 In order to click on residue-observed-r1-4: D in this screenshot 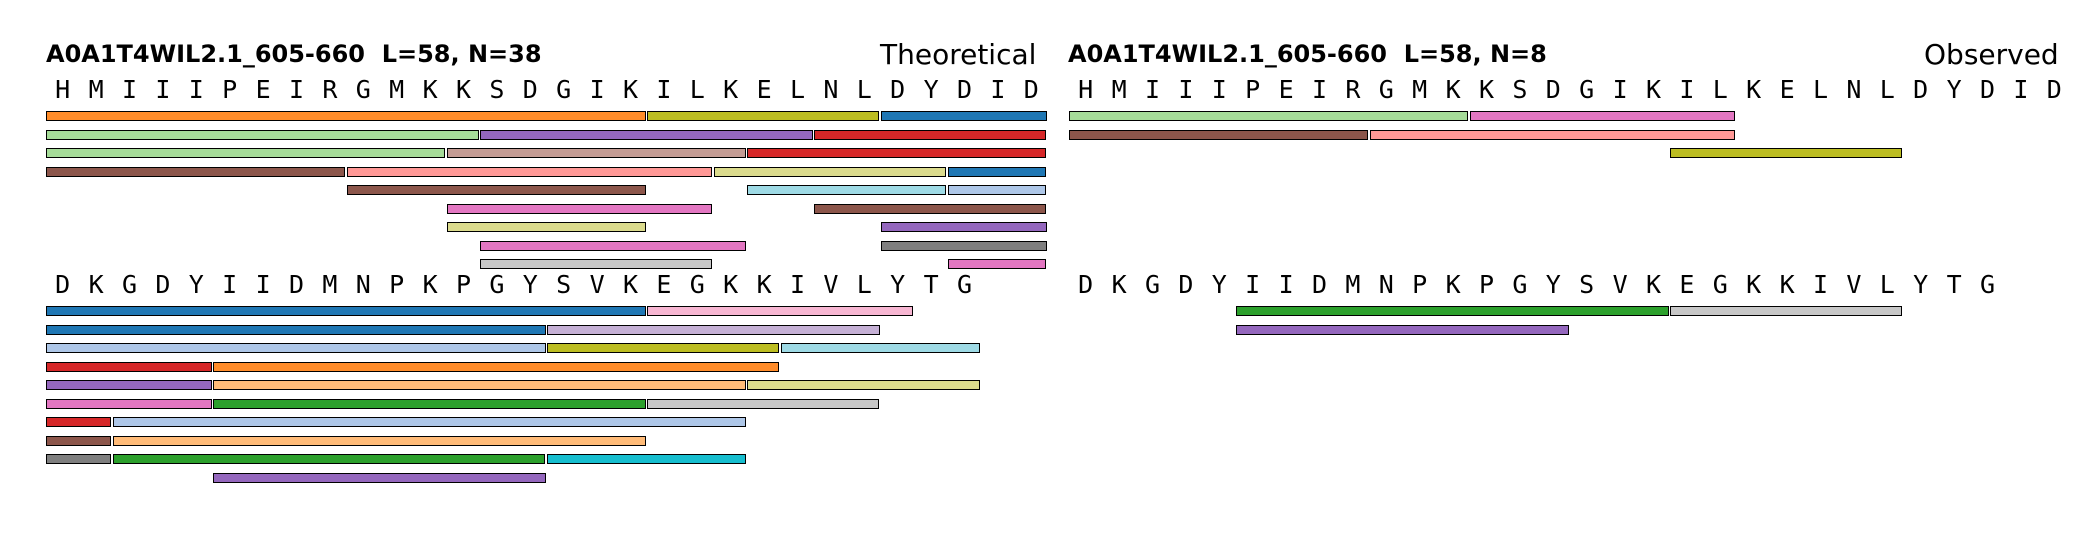, I will do `click(1186, 284)`.